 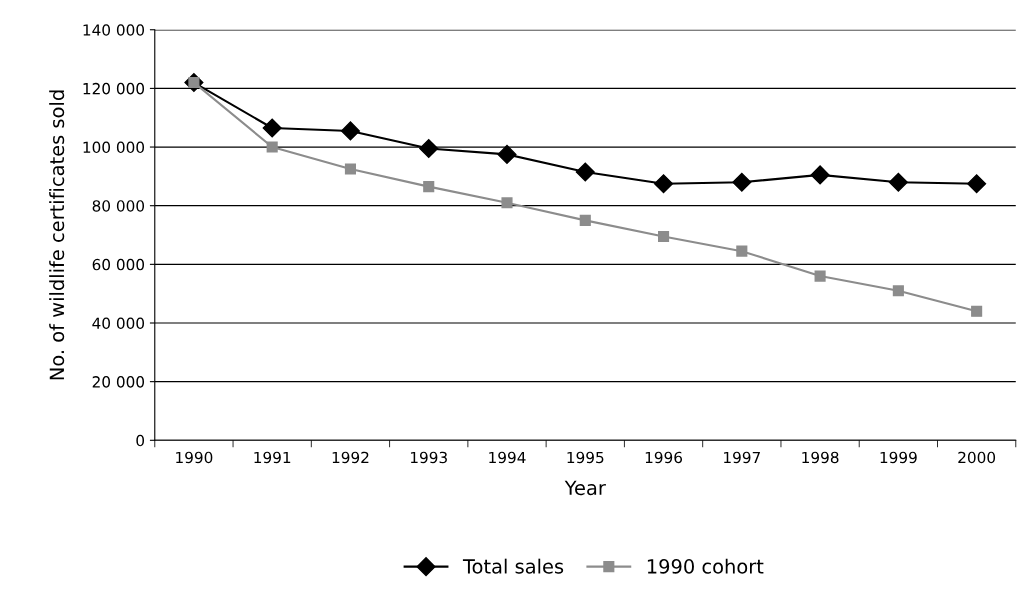 What do you see at coordinates (898, 457) in the screenshot?
I see `x-tick-label: 1999` at bounding box center [898, 457].